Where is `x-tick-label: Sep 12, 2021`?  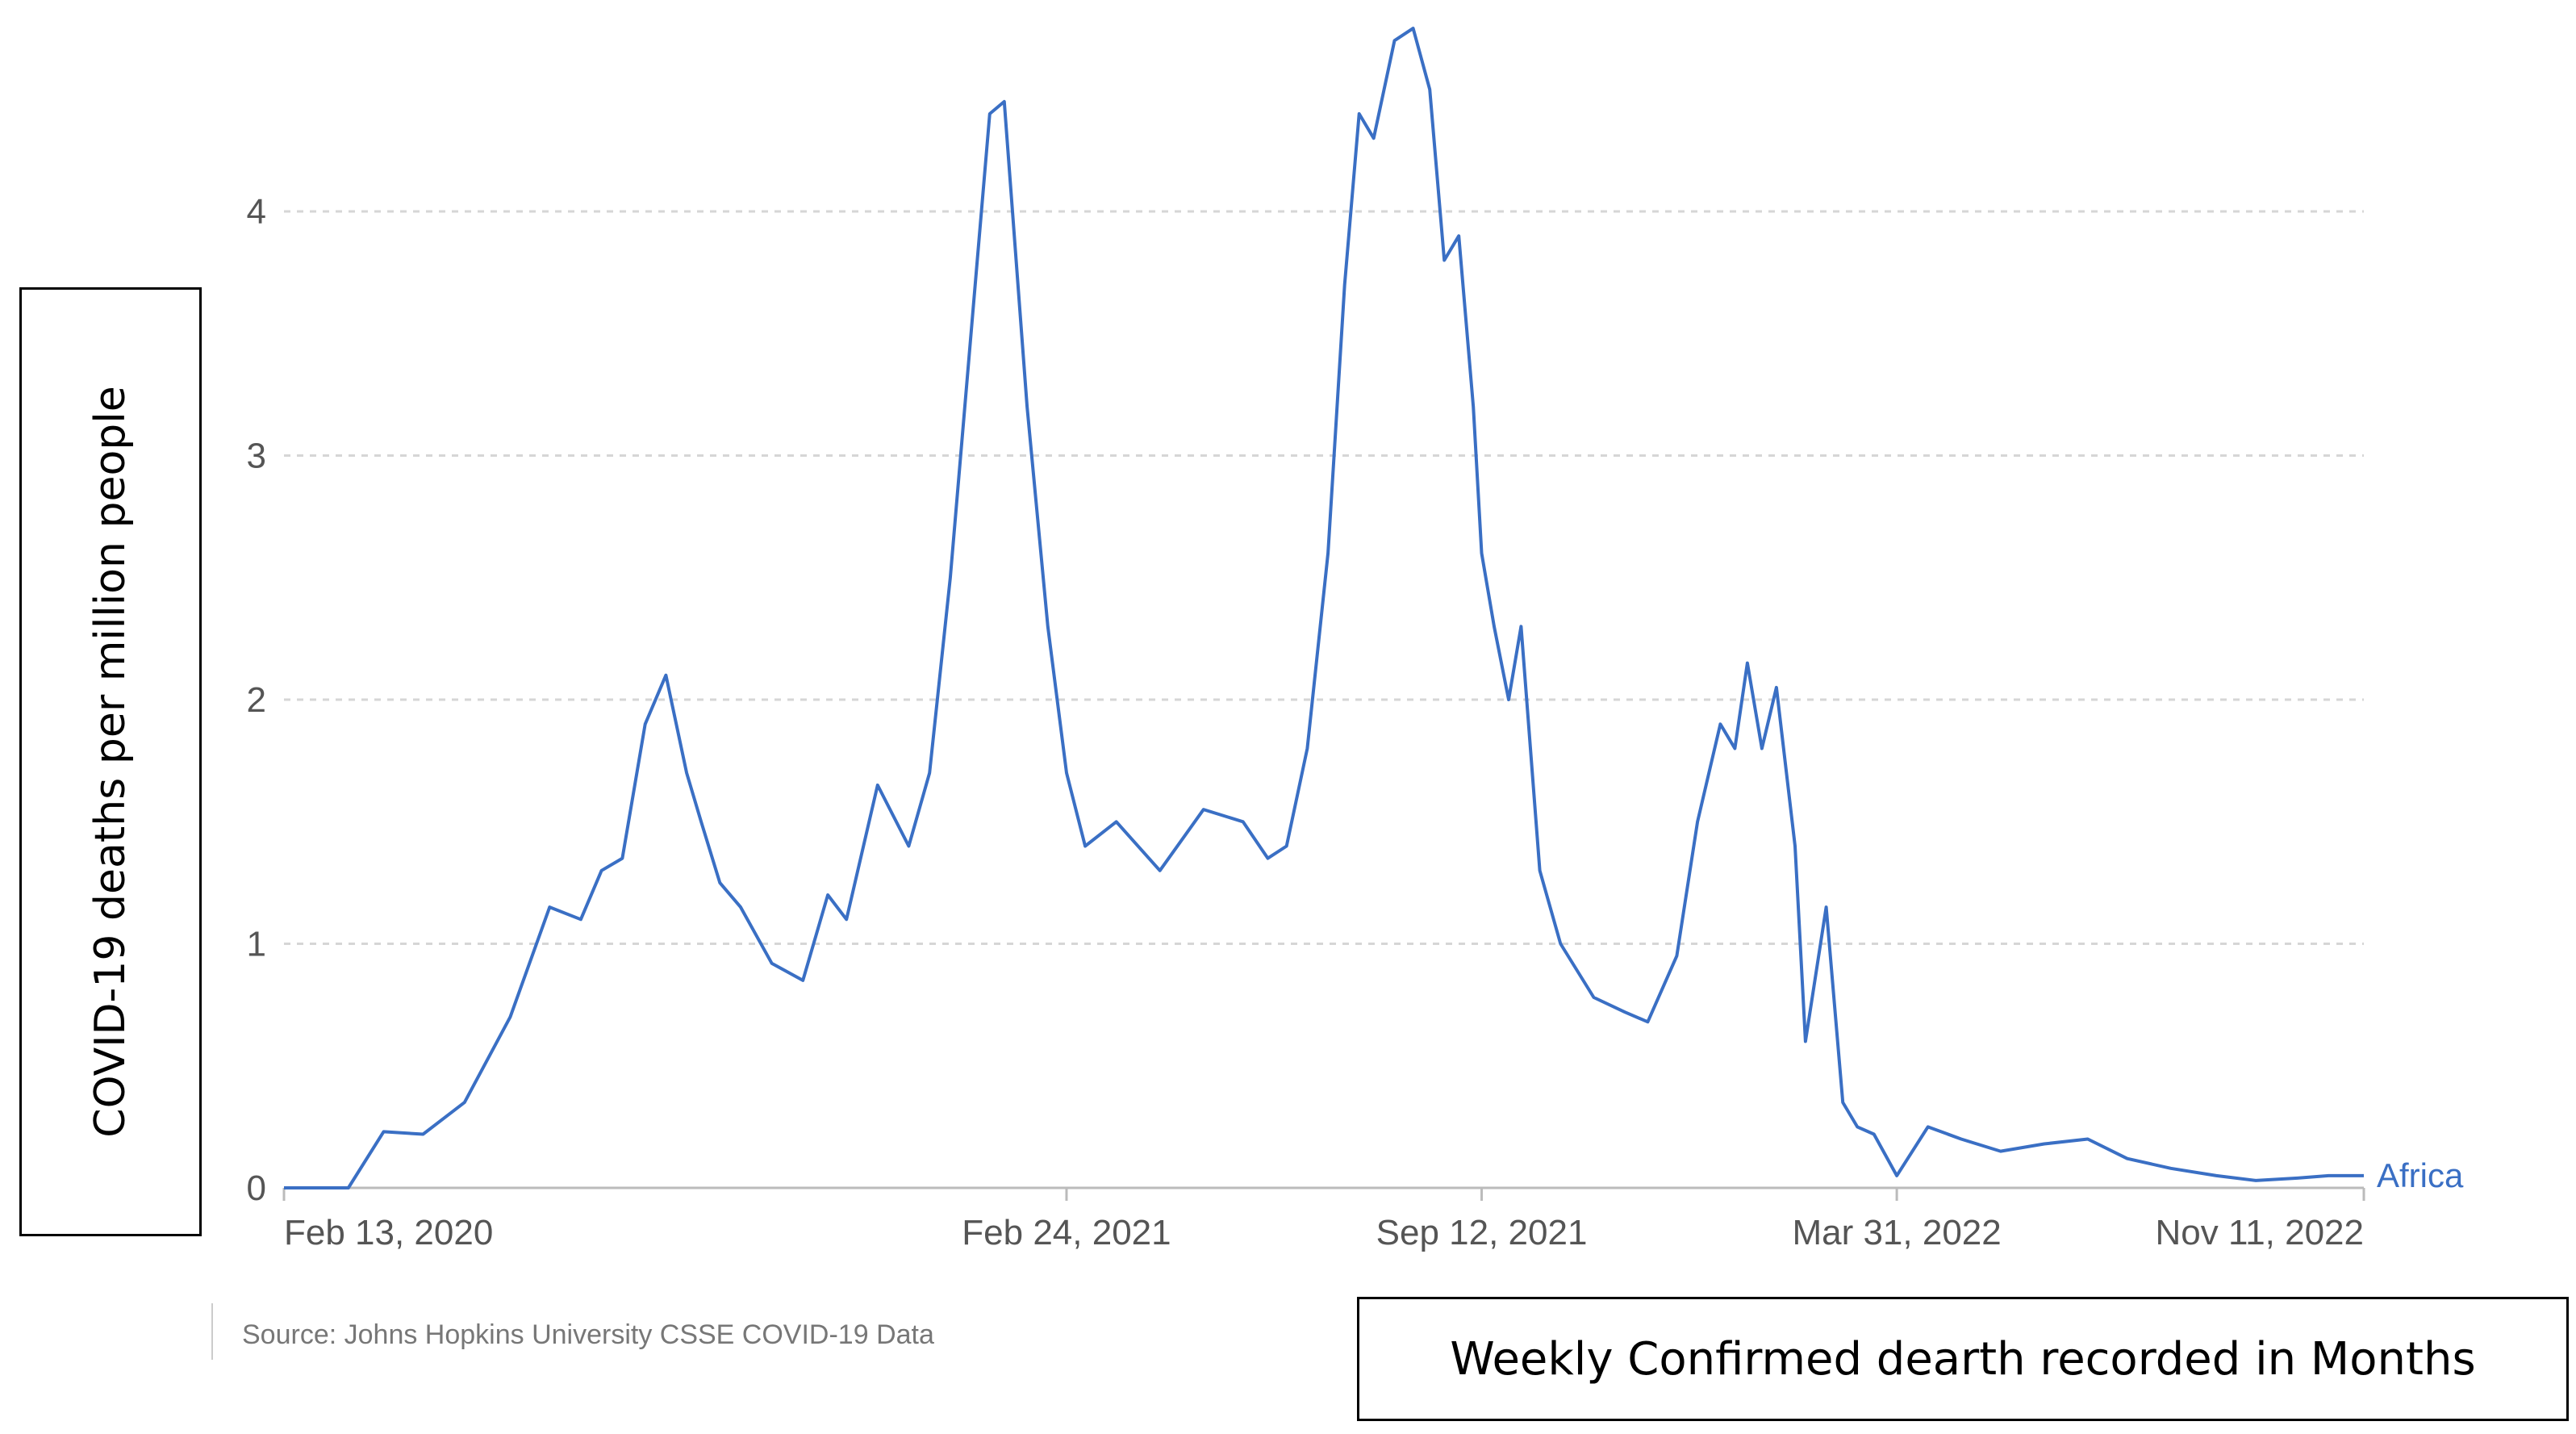
x-tick-label: Sep 12, 2021 is located at coordinates (1482, 1233).